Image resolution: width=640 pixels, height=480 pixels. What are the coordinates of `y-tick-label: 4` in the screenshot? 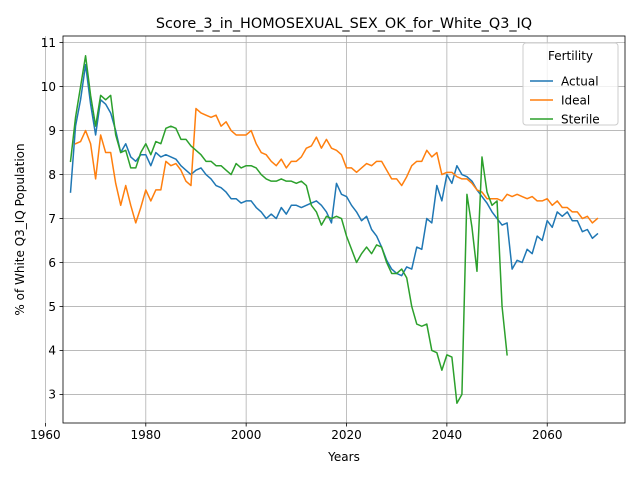 It's located at (52, 351).